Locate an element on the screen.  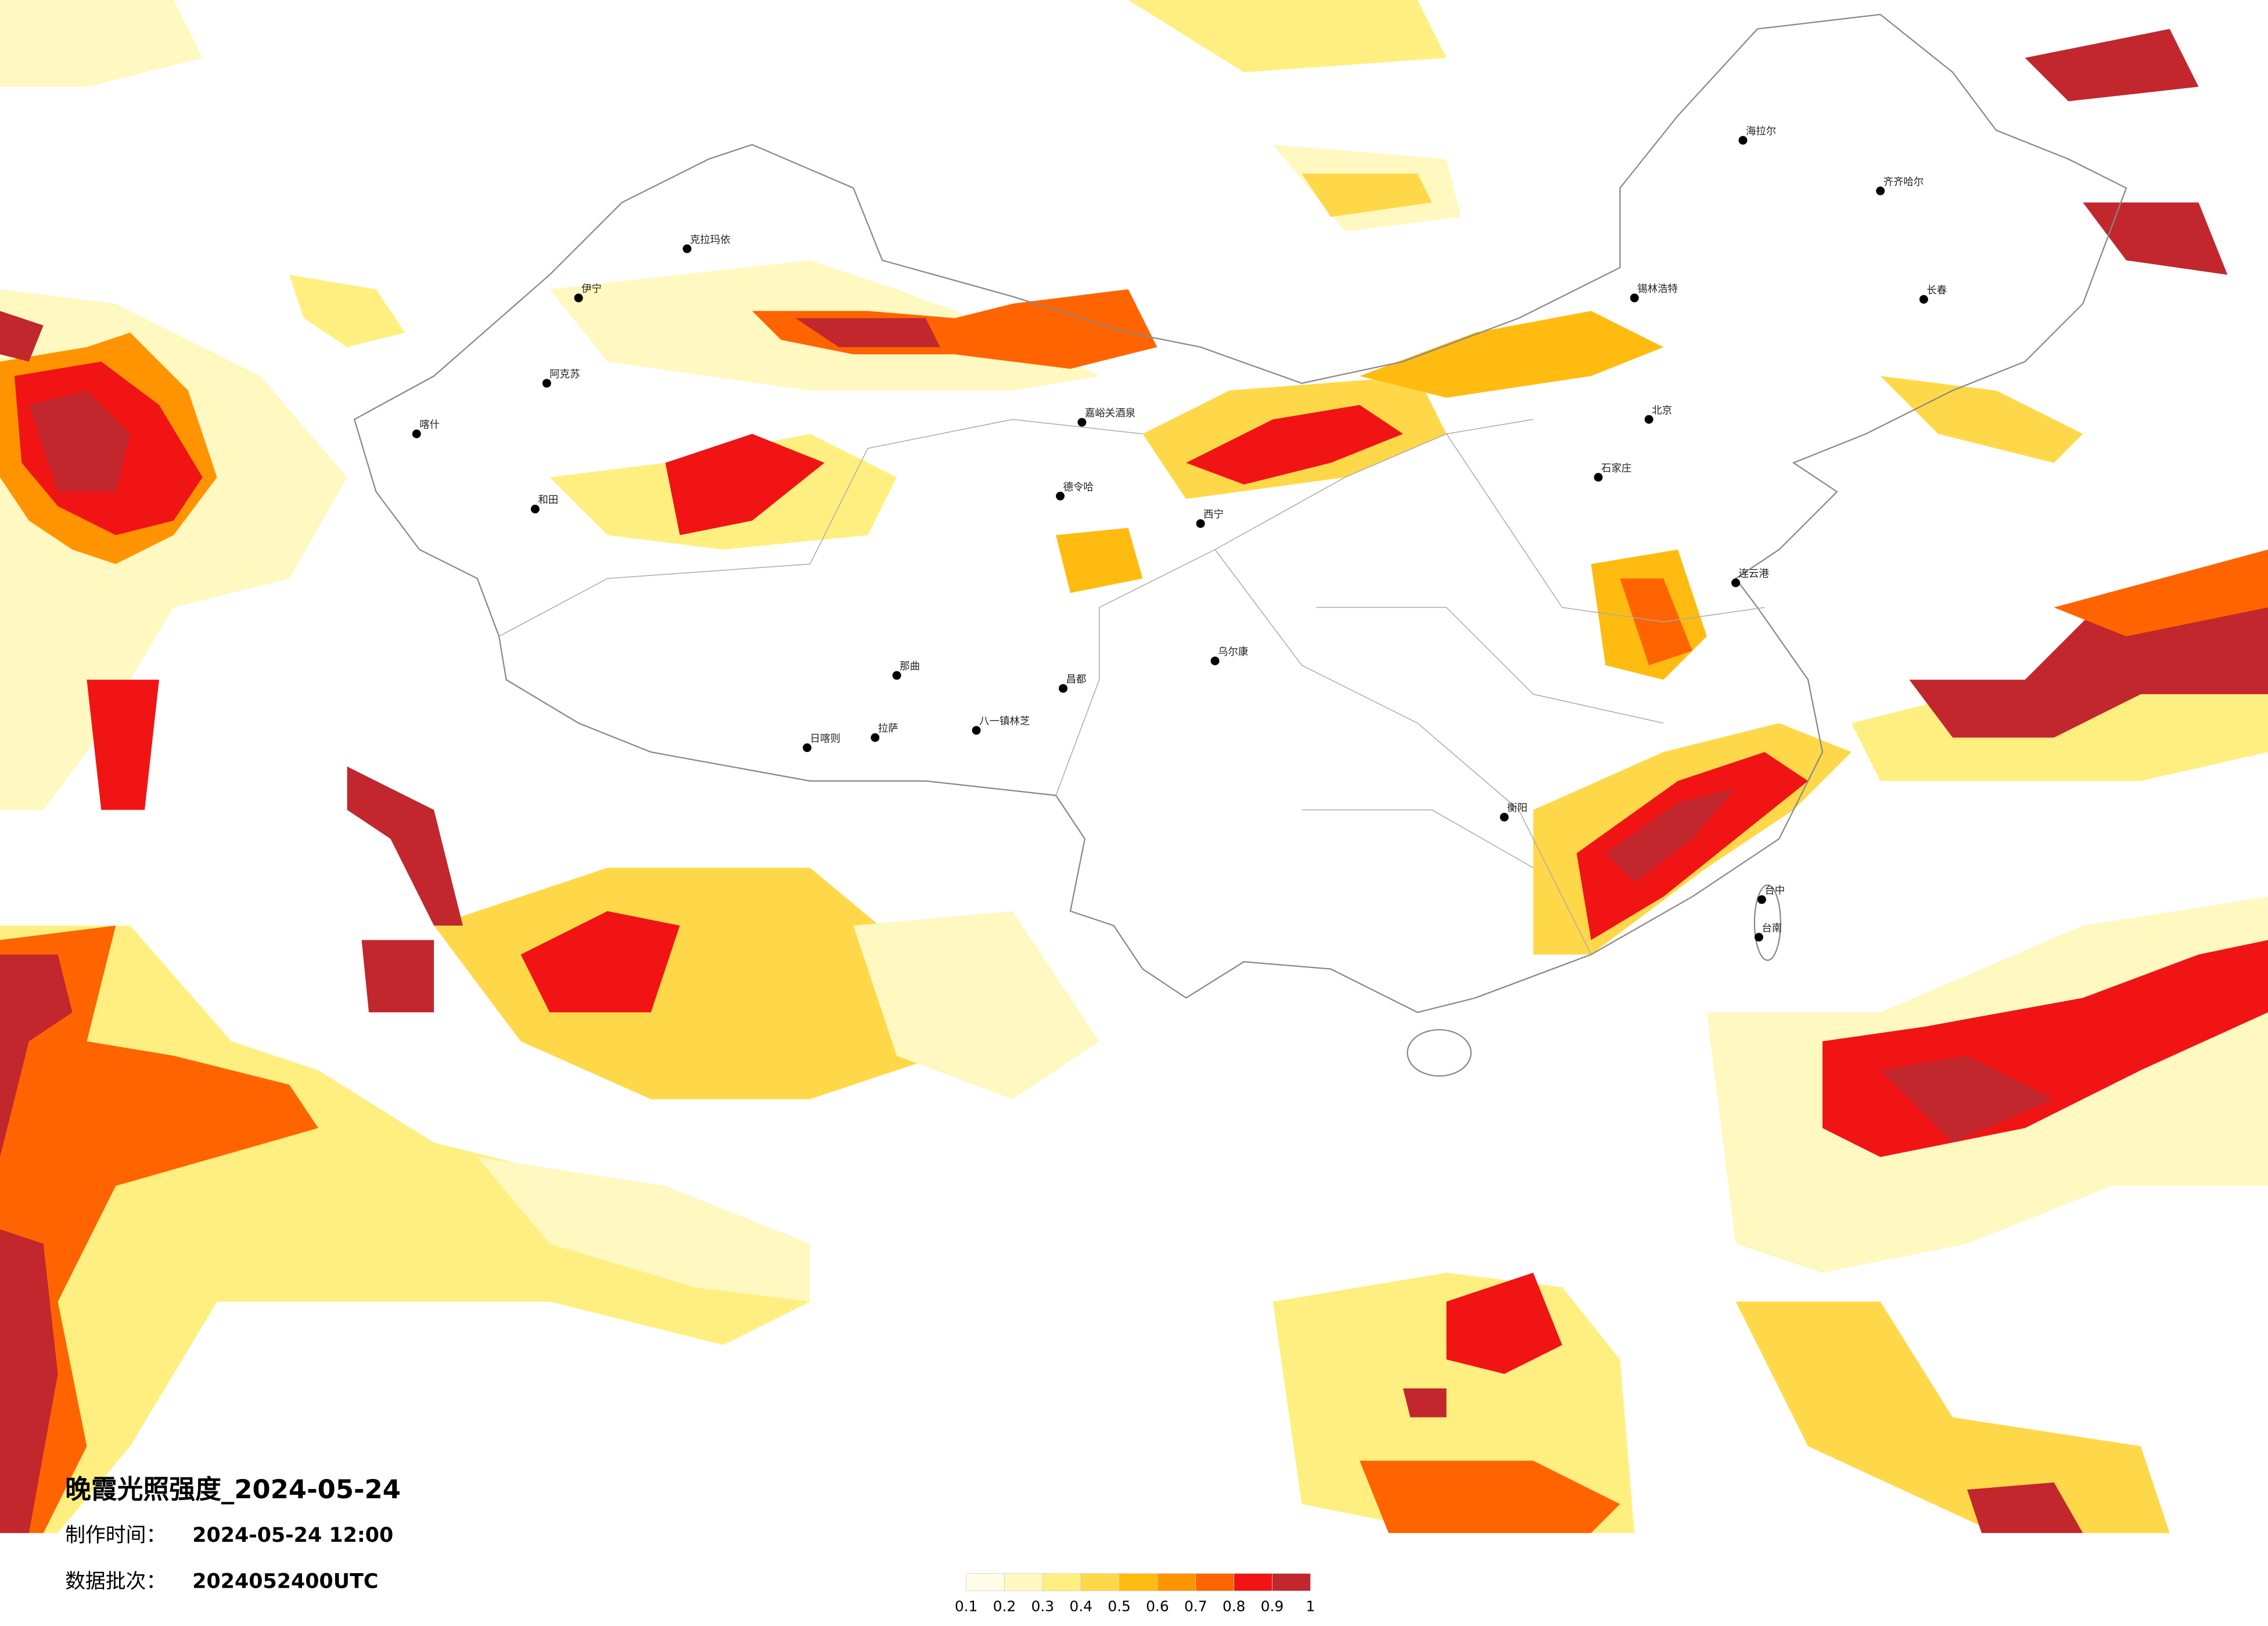
city-label: 连云港 is located at coordinates (1754, 574).